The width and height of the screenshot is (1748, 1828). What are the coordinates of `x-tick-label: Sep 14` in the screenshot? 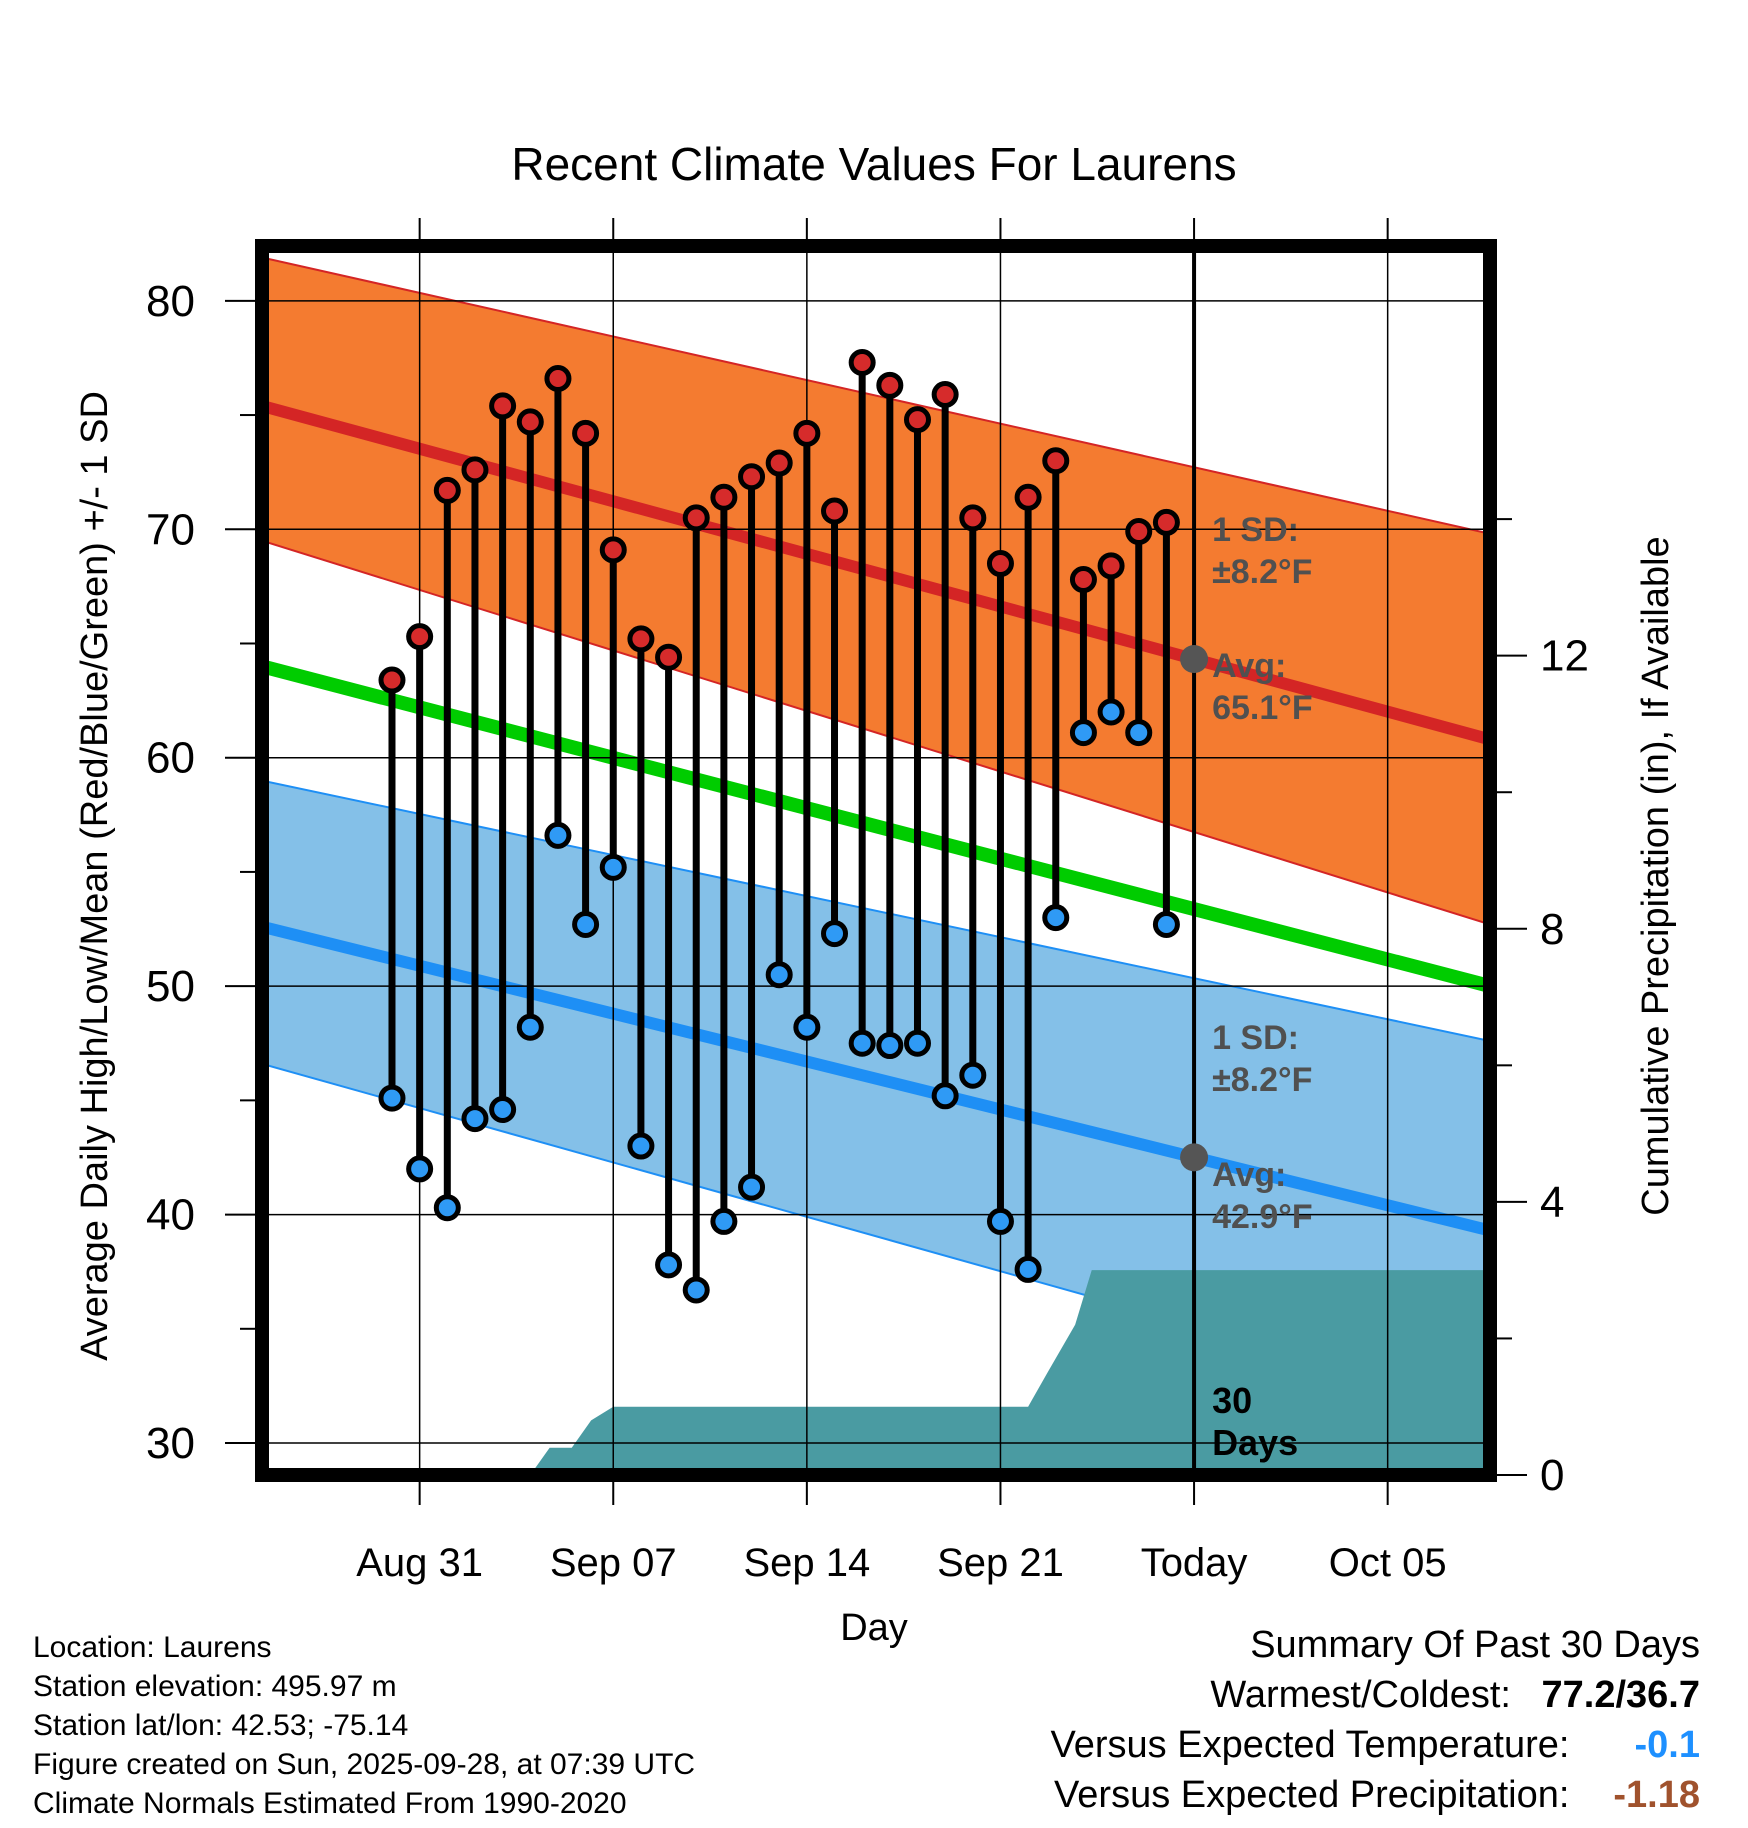 It's located at (806, 1563).